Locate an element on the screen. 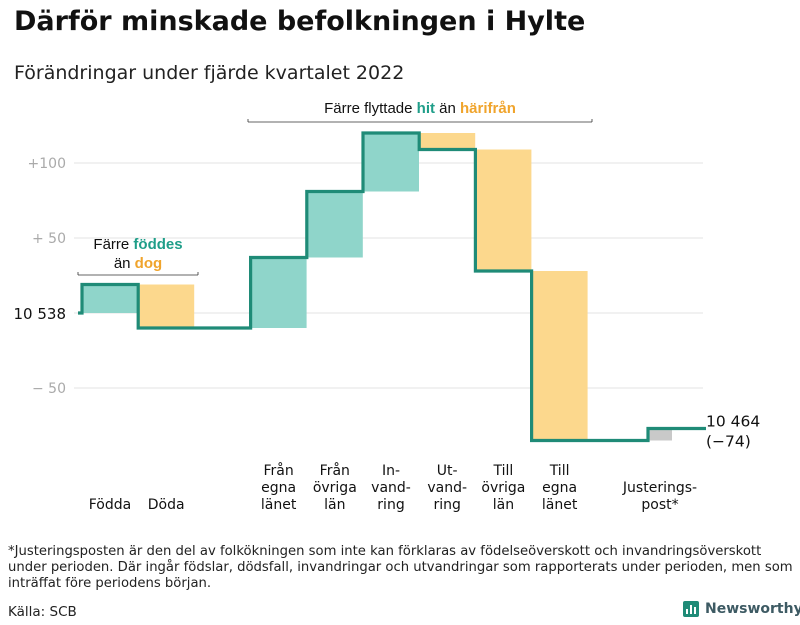 The image size is (800, 625). end-value-label: 10 464 is located at coordinates (733, 422).